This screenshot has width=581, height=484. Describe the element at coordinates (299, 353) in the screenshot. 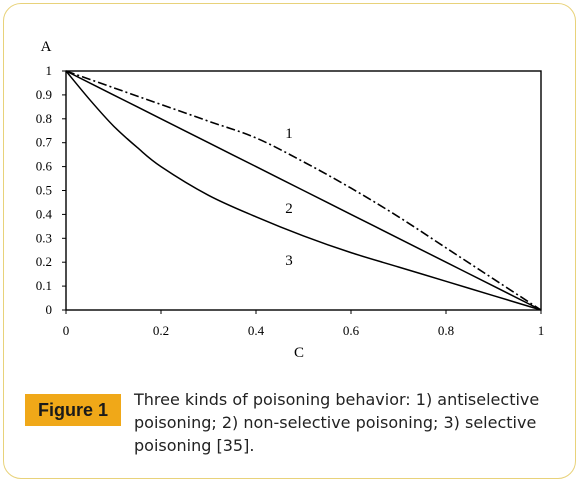

I see `x-axis-label: C` at that location.